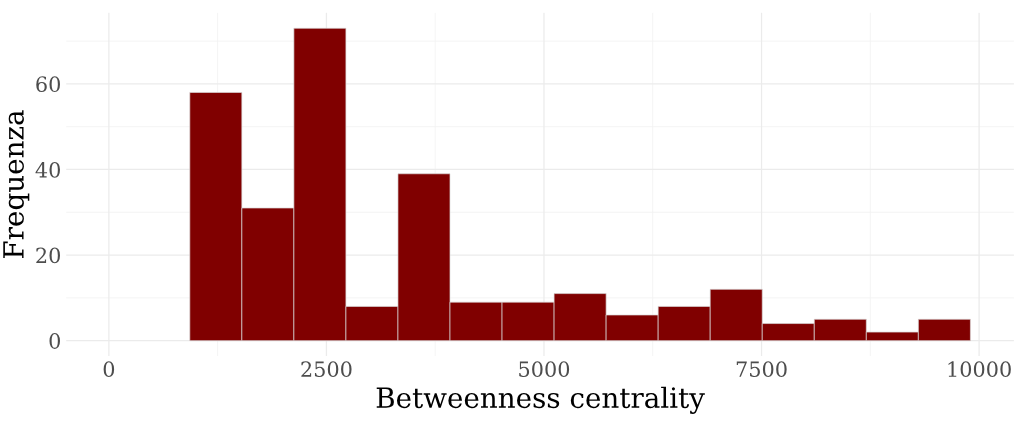  Describe the element at coordinates (979, 369) in the screenshot. I see `x-tick-label: 10000` at that location.